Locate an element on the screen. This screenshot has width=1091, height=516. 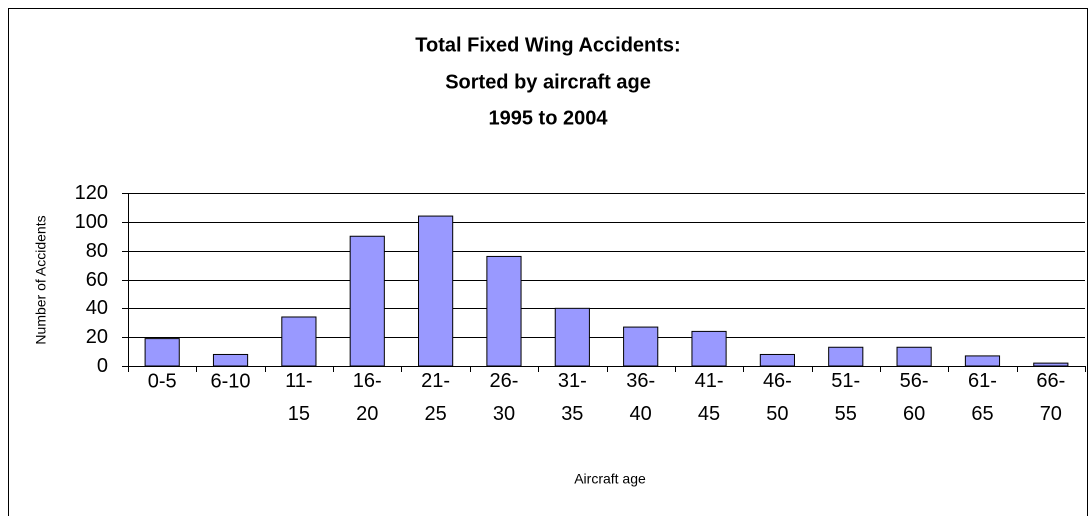
x-tick-label: 36-40 is located at coordinates (640, 397).